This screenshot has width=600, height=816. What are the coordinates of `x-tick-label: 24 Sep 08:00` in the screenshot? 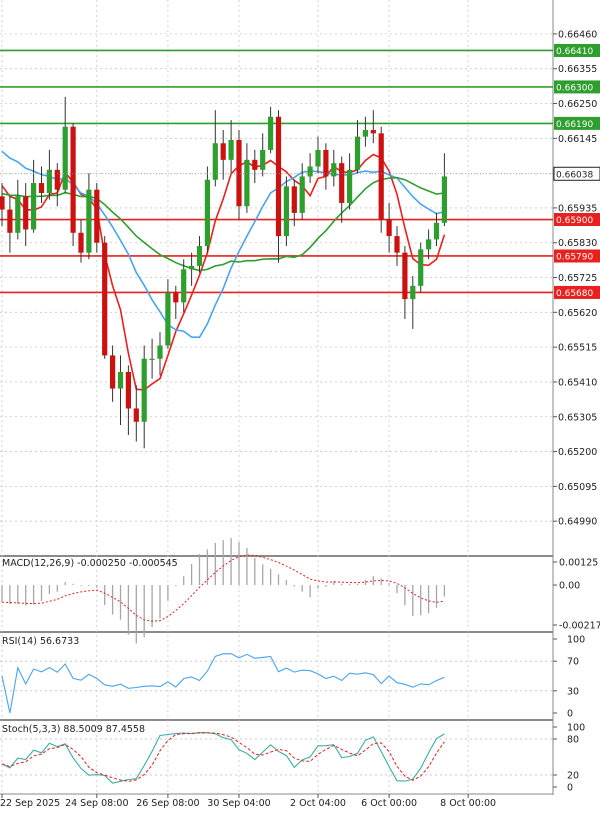 It's located at (96, 803).